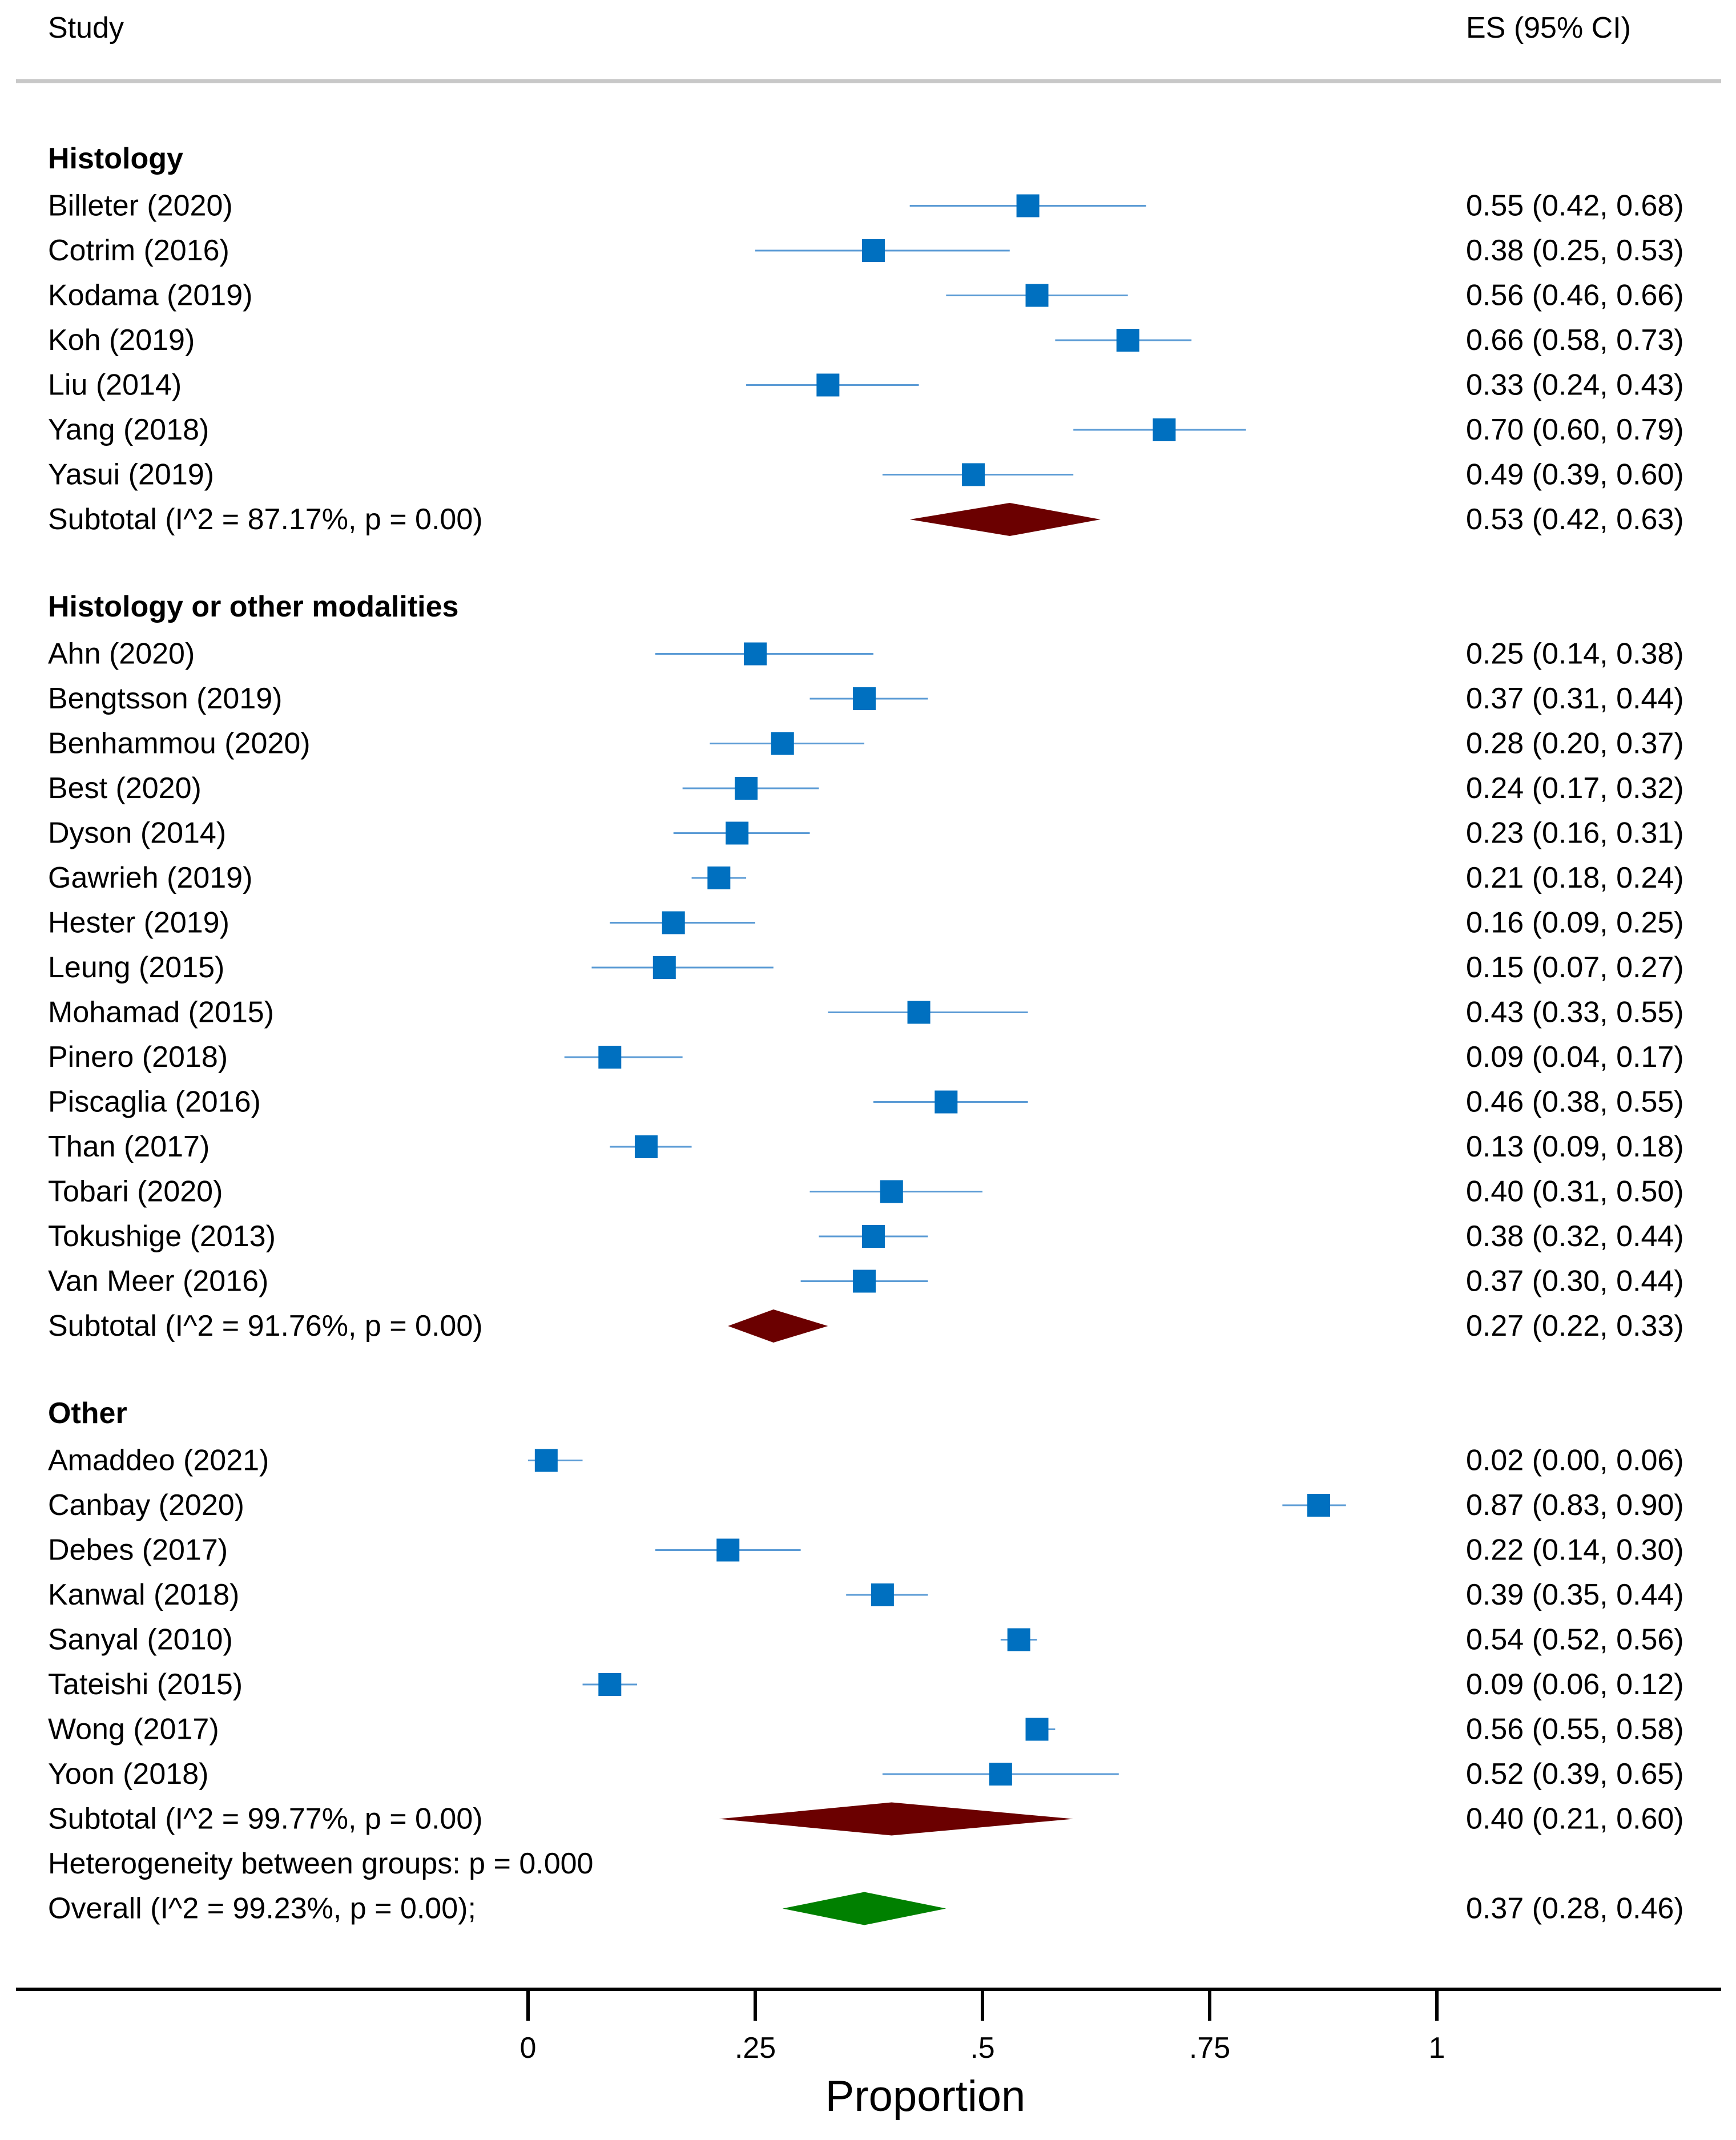 The width and height of the screenshot is (1736, 2140). Describe the element at coordinates (265, 520) in the screenshot. I see `subtotal-label: Subtotal (I^2 = 87.17%, p = 0.00)` at that location.